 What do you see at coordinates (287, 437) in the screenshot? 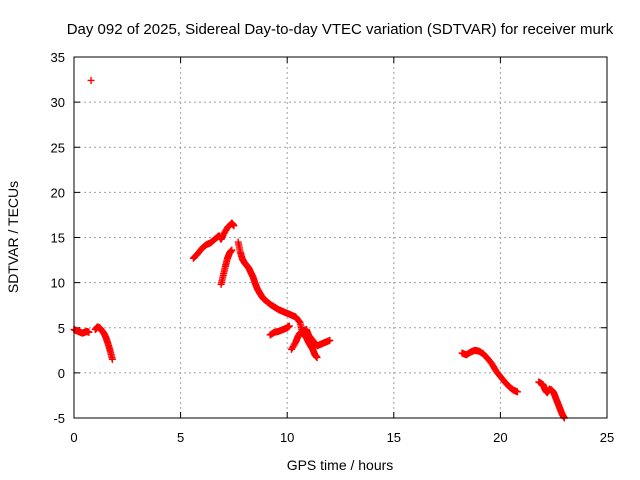
I see `x-tick-label: 10` at bounding box center [287, 437].